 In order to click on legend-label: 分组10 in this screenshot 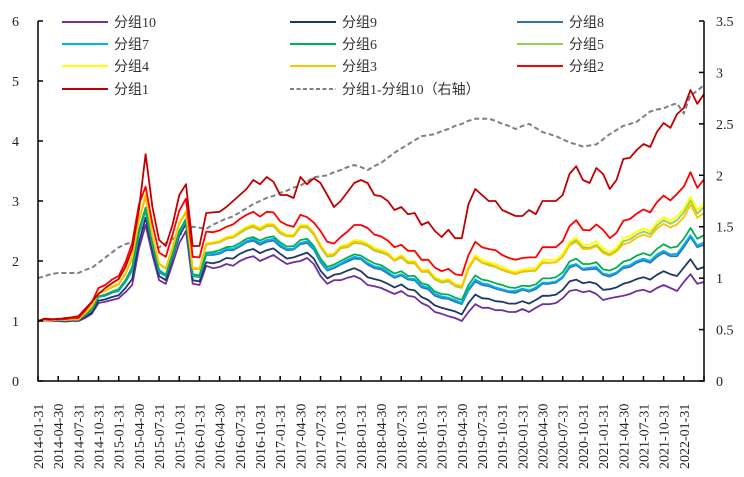, I will do `click(135, 23)`.